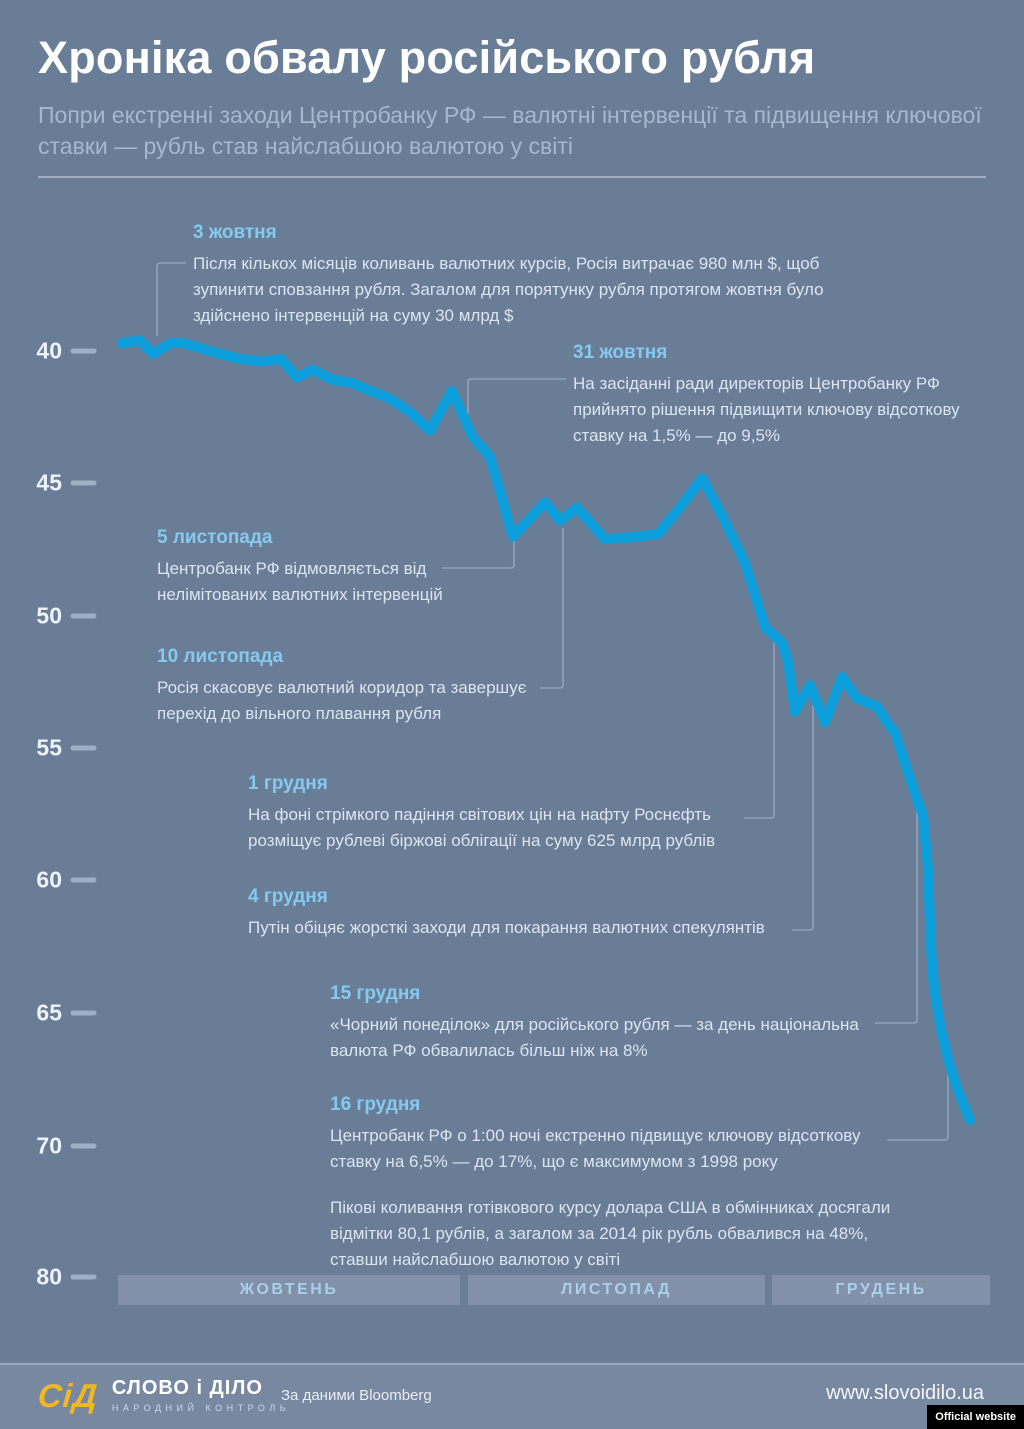 The image size is (1024, 1429). What do you see at coordinates (49, 1145) in the screenshot?
I see `y-tick-label: 70` at bounding box center [49, 1145].